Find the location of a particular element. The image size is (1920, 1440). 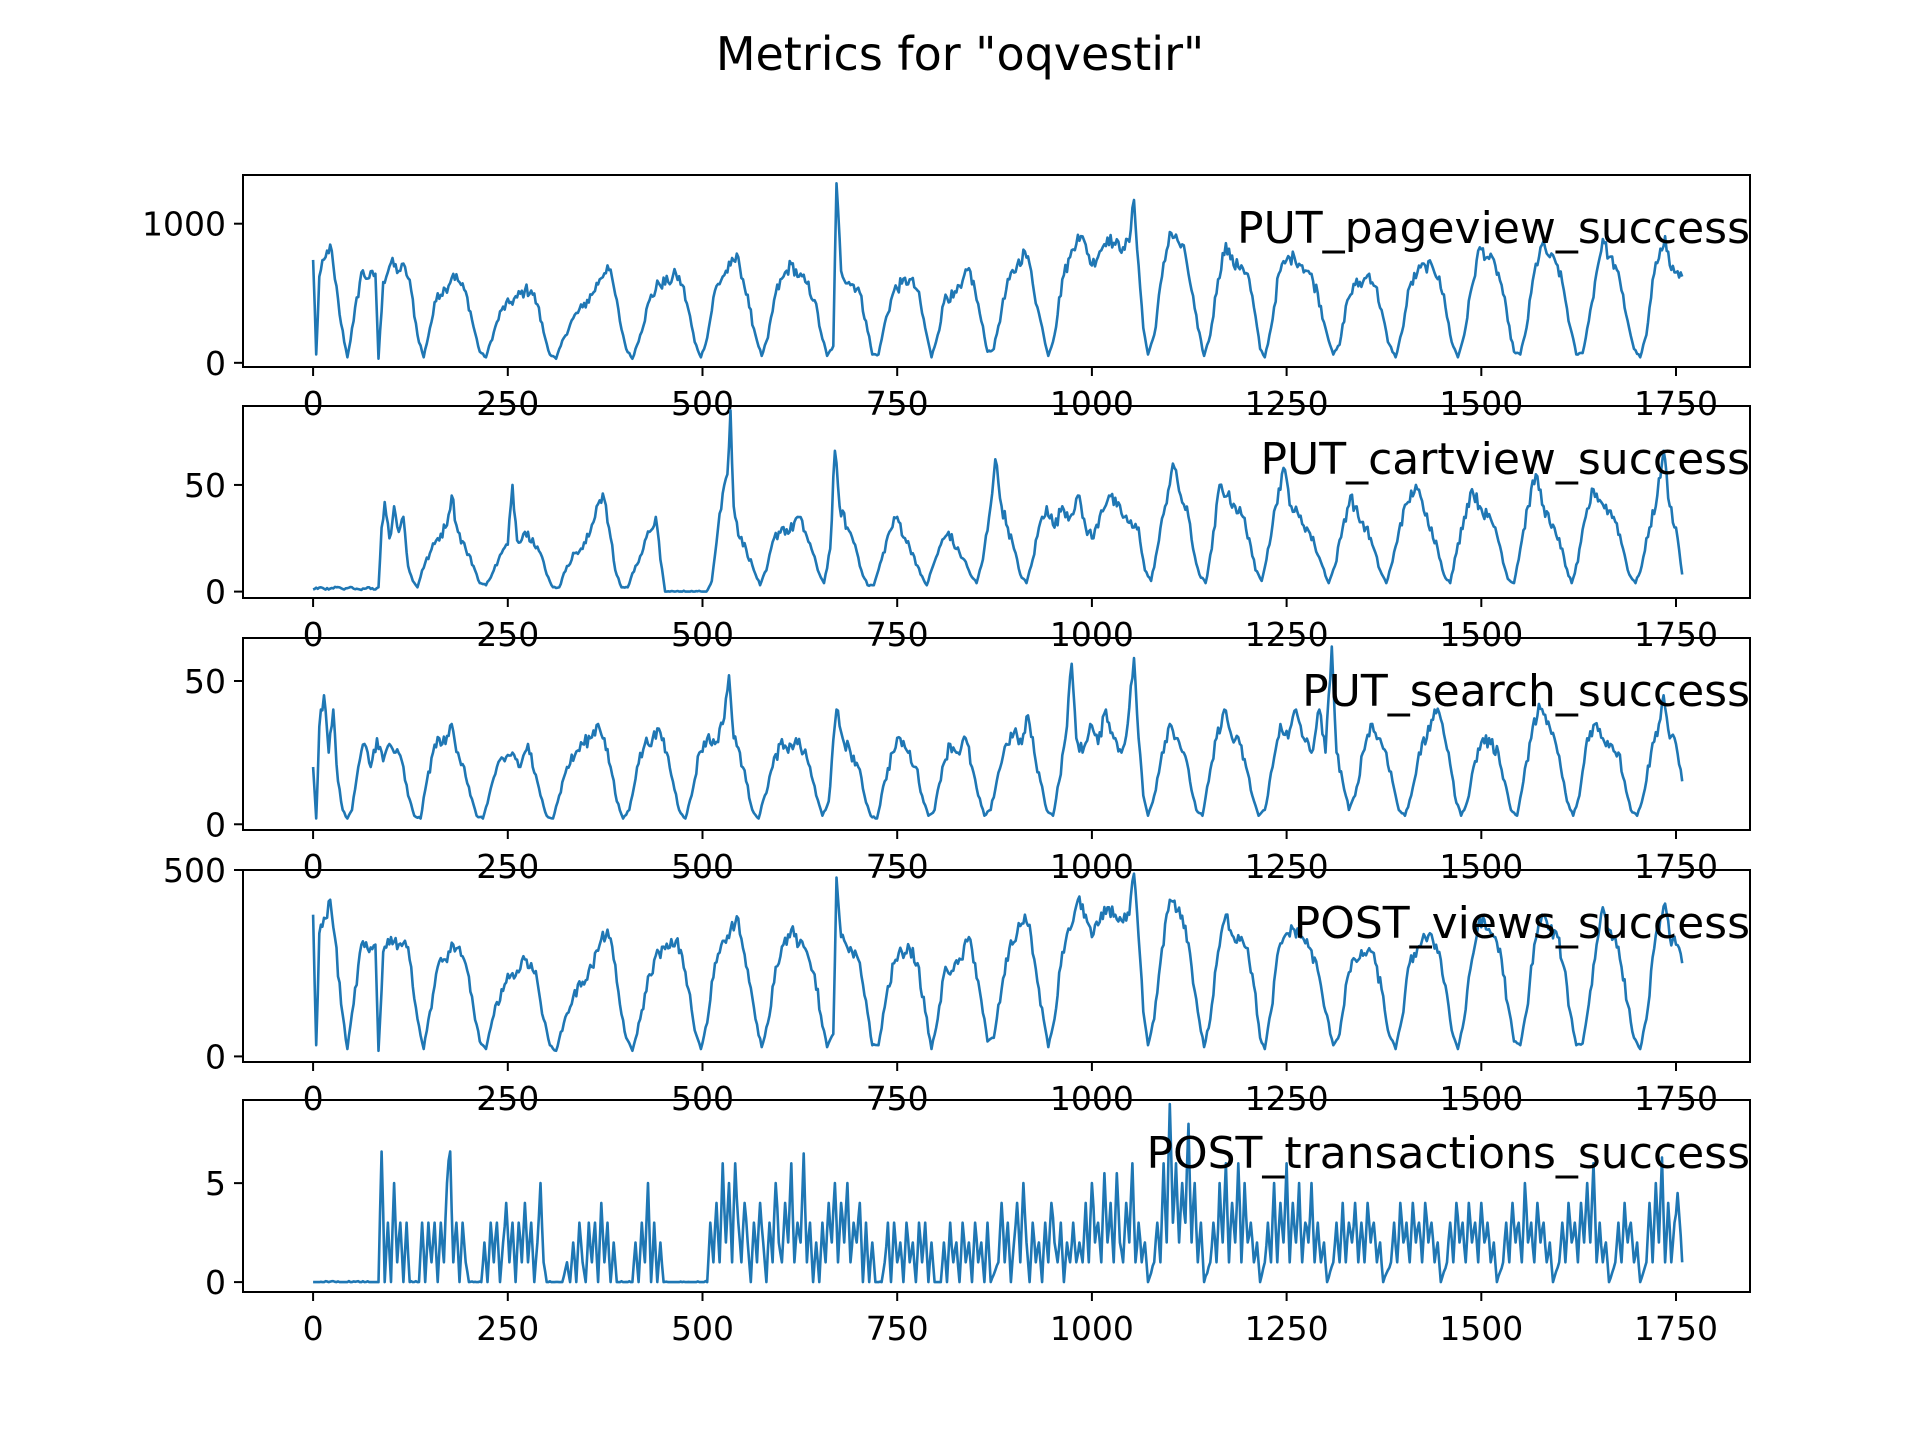

y-tick-label: 5 is located at coordinates (215, 1183).